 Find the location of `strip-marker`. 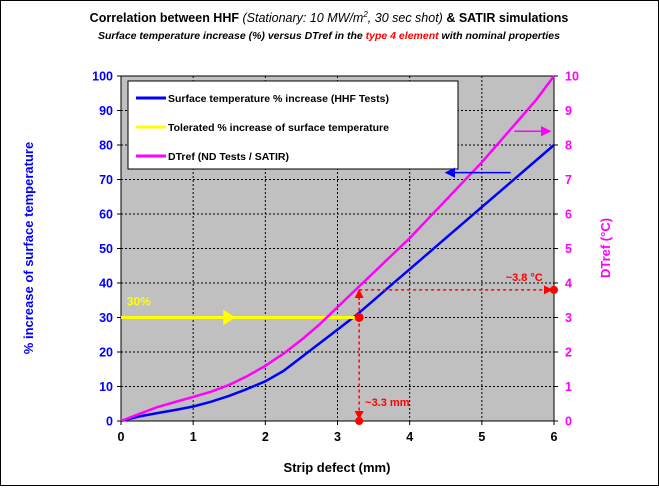

strip-marker is located at coordinates (359, 421).